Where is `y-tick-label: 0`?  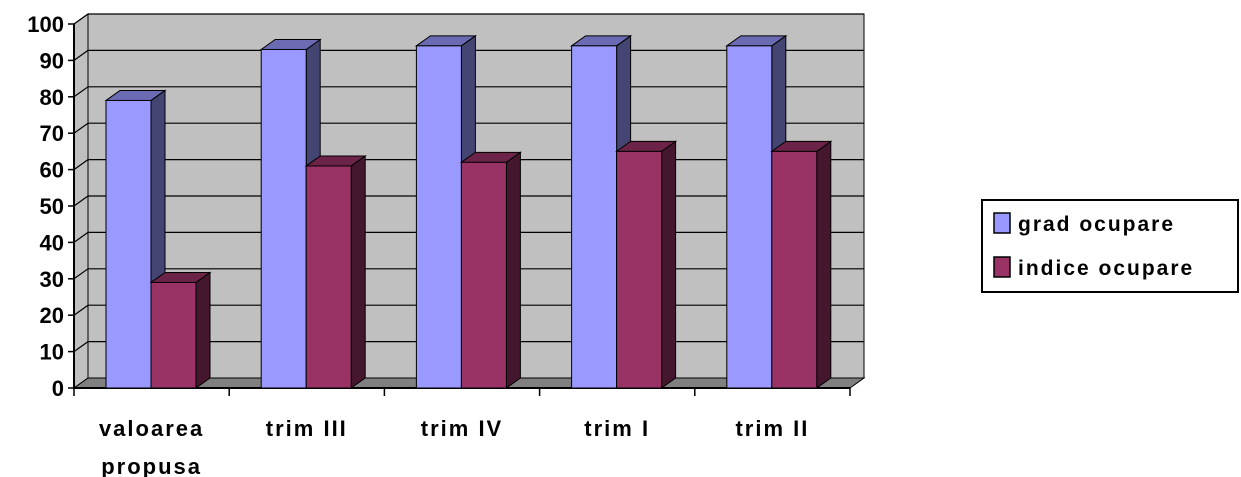
y-tick-label: 0 is located at coordinates (58, 388).